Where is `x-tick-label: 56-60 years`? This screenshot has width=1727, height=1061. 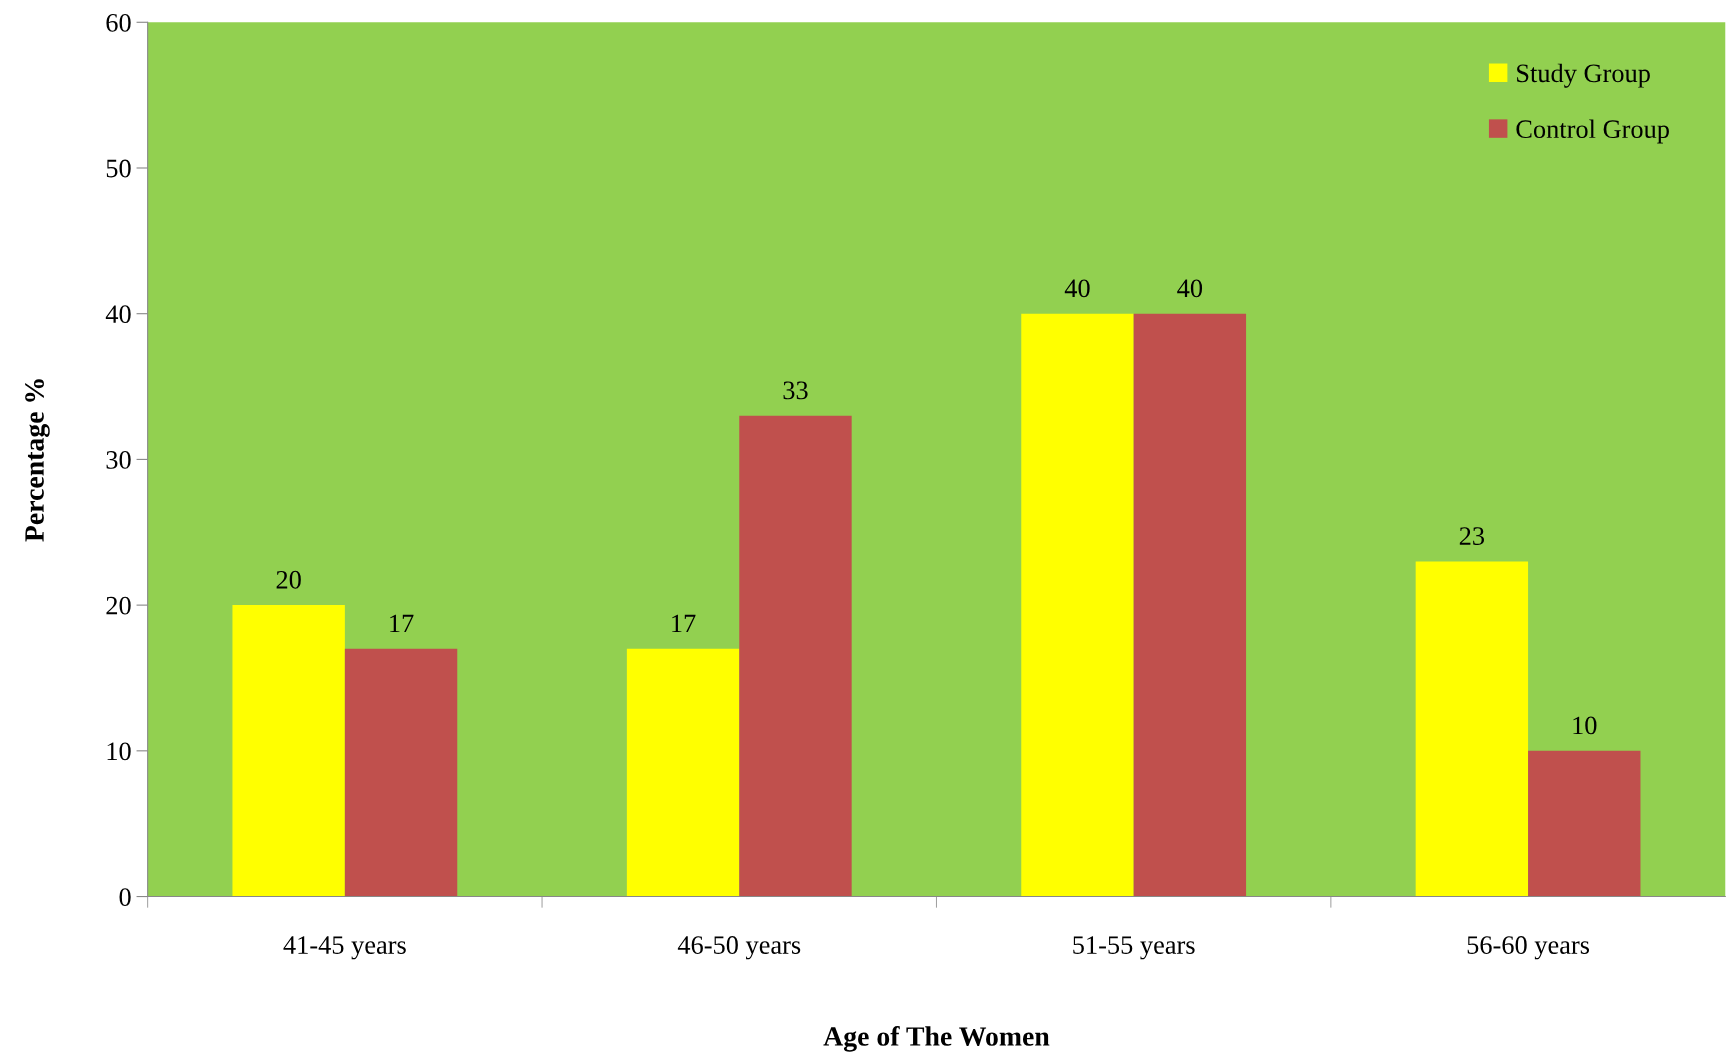 x-tick-label: 56-60 years is located at coordinates (1528, 948).